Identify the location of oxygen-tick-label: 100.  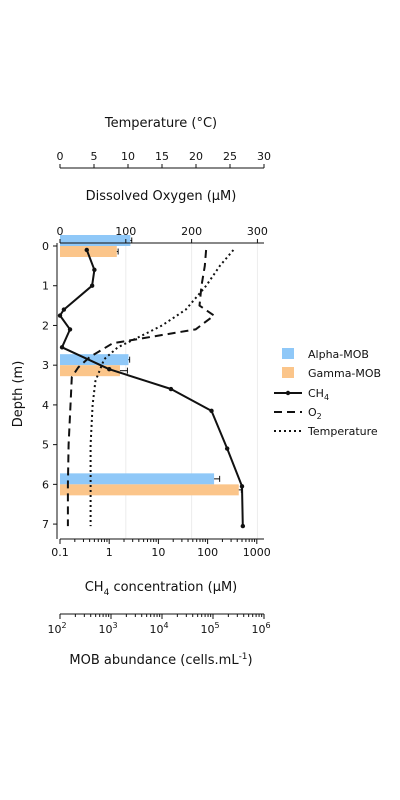
(125, 231).